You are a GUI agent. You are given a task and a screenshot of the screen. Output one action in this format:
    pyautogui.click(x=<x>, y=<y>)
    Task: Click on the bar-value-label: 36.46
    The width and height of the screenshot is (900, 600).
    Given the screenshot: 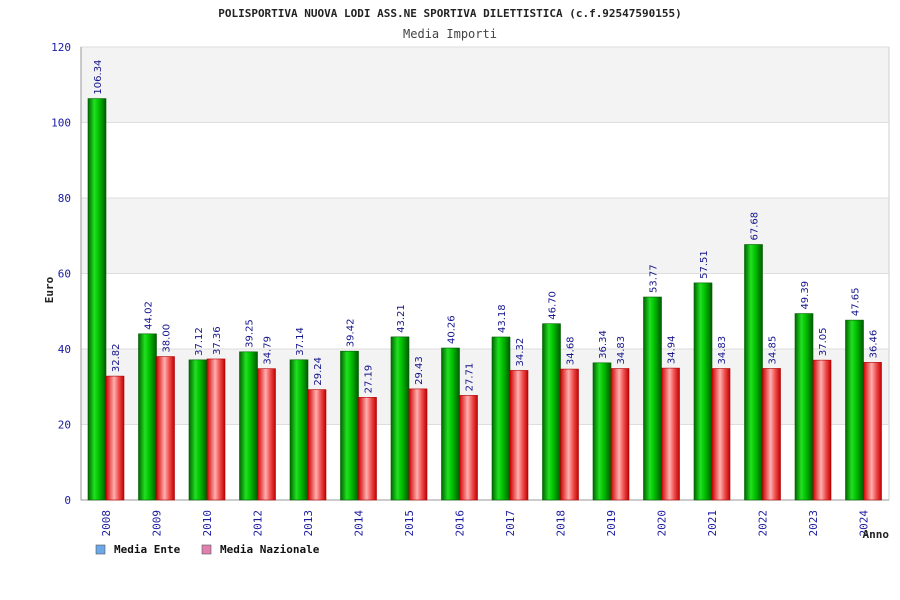 What is the action you would take?
    pyautogui.click(x=874, y=344)
    